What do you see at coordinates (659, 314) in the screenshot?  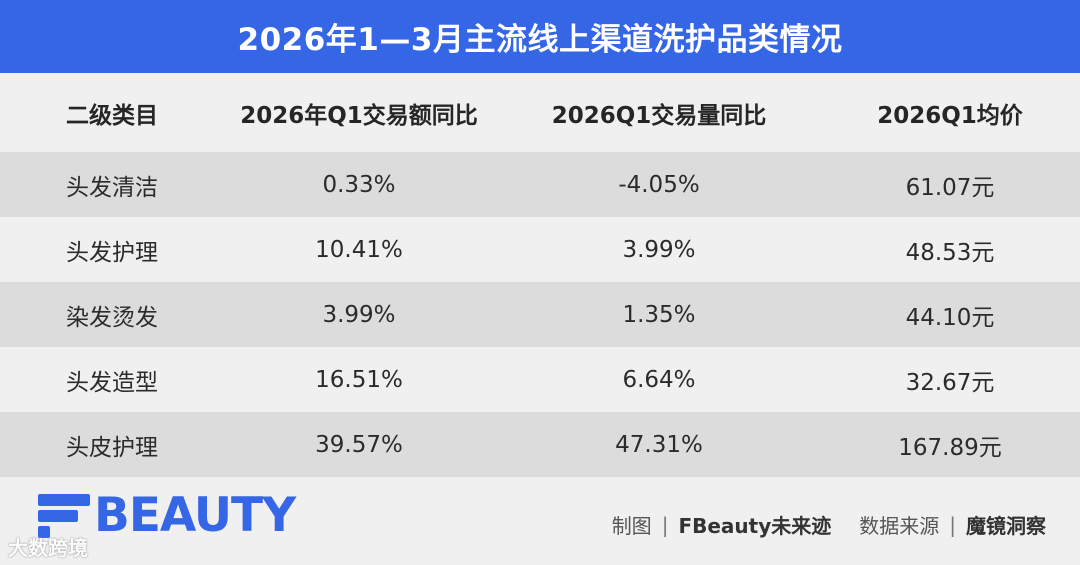 I see `cell-volume-yoy: 1.35%` at bounding box center [659, 314].